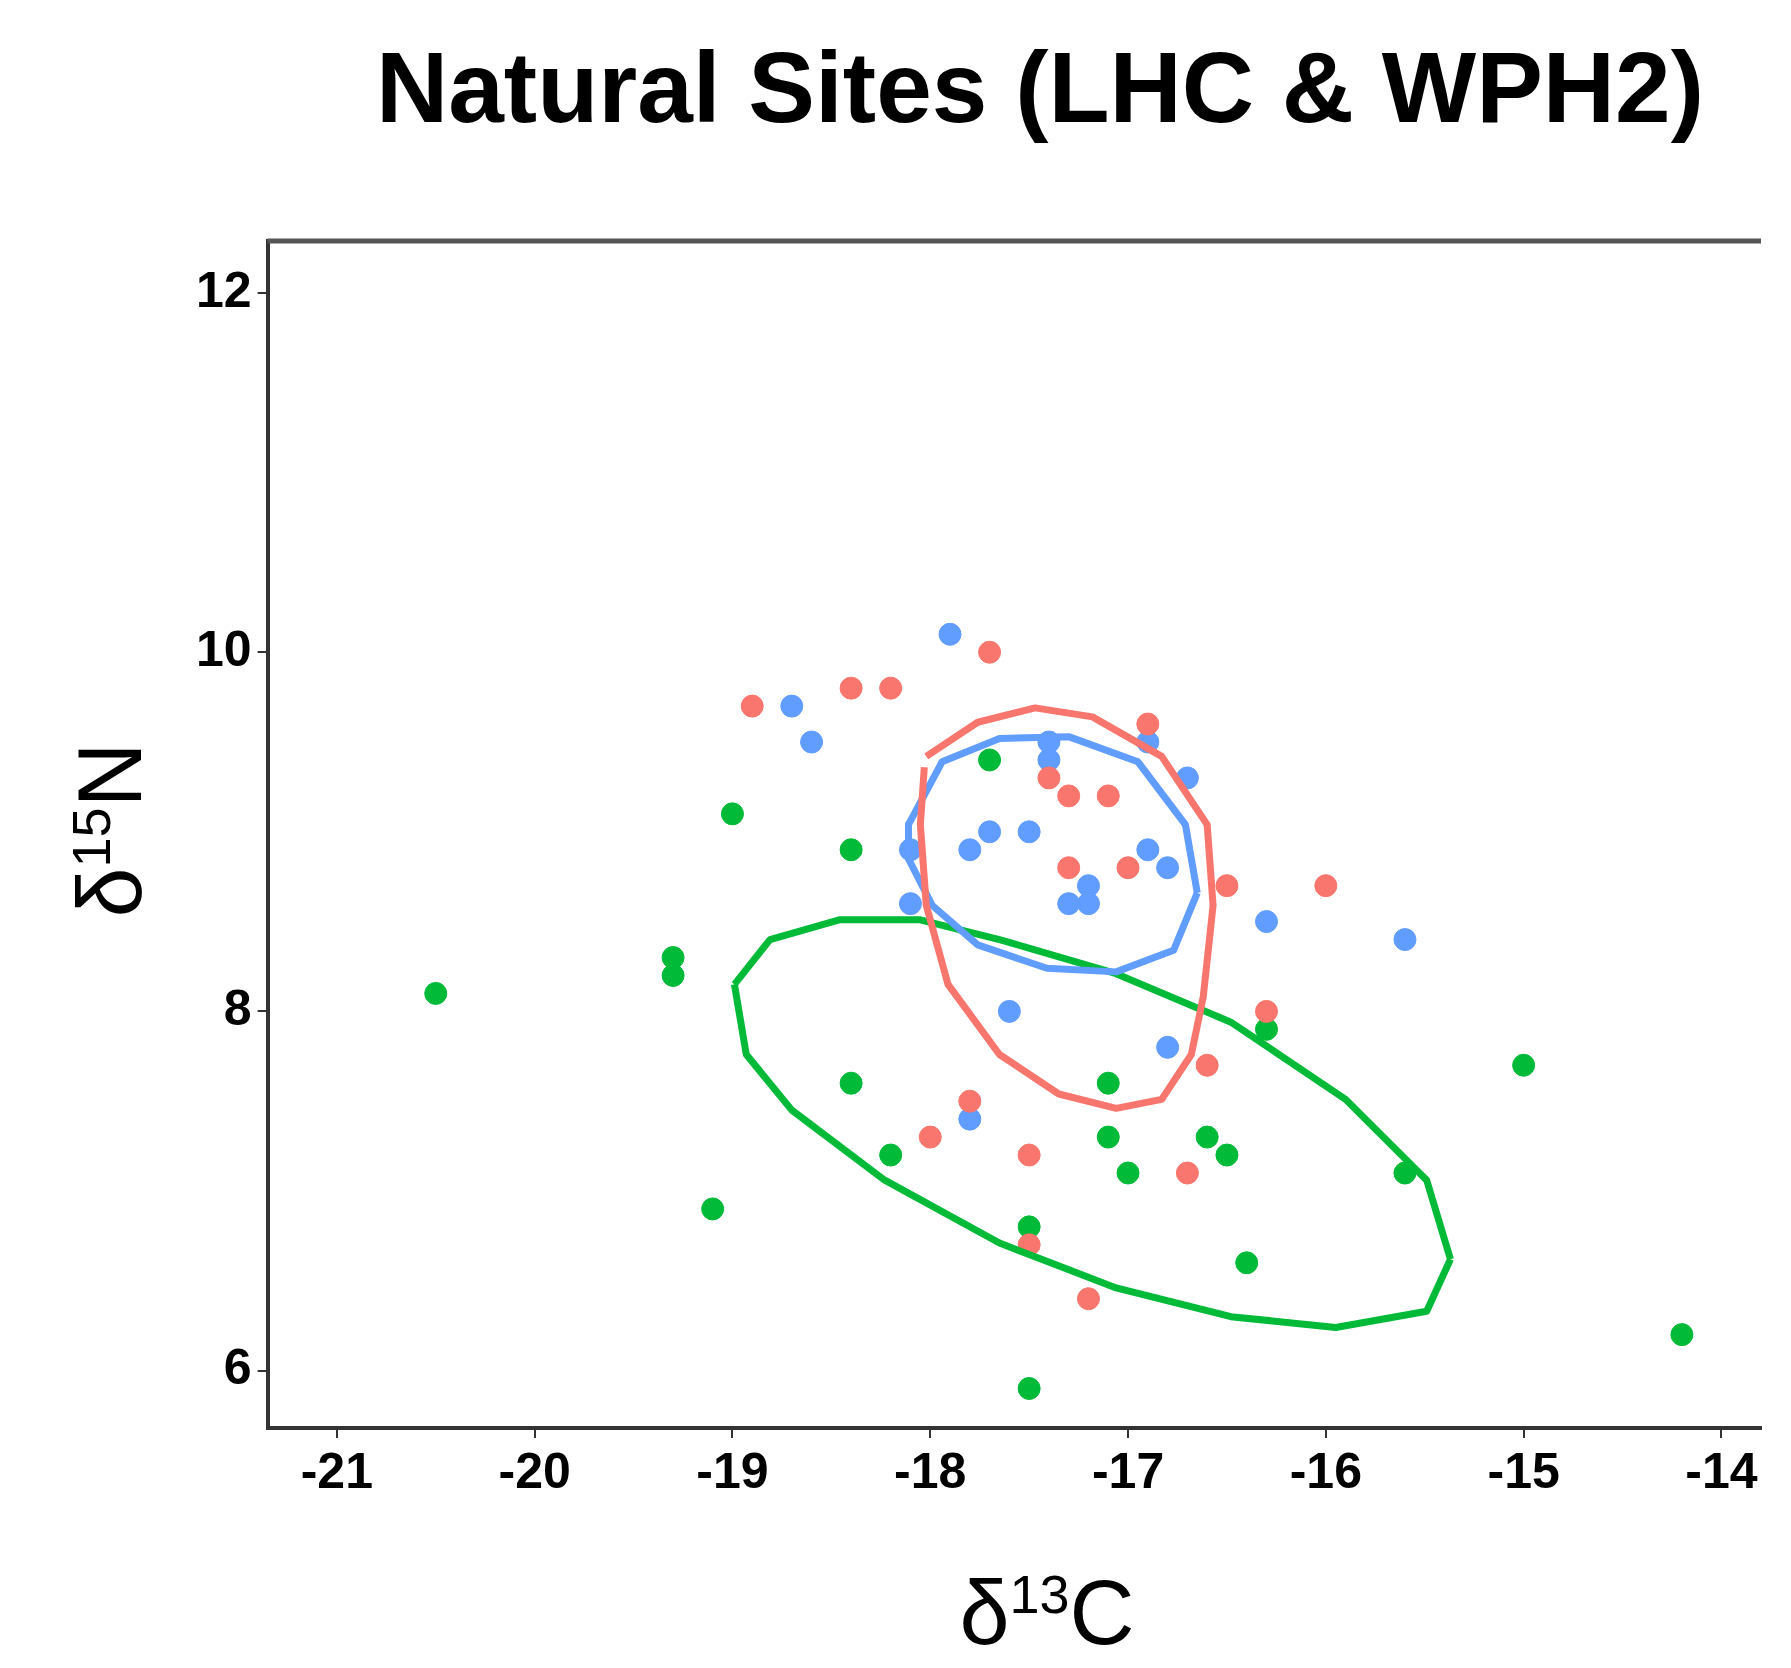 The width and height of the screenshot is (1791, 1668). I want to click on x-tick-label: -16, so click(1325, 1470).